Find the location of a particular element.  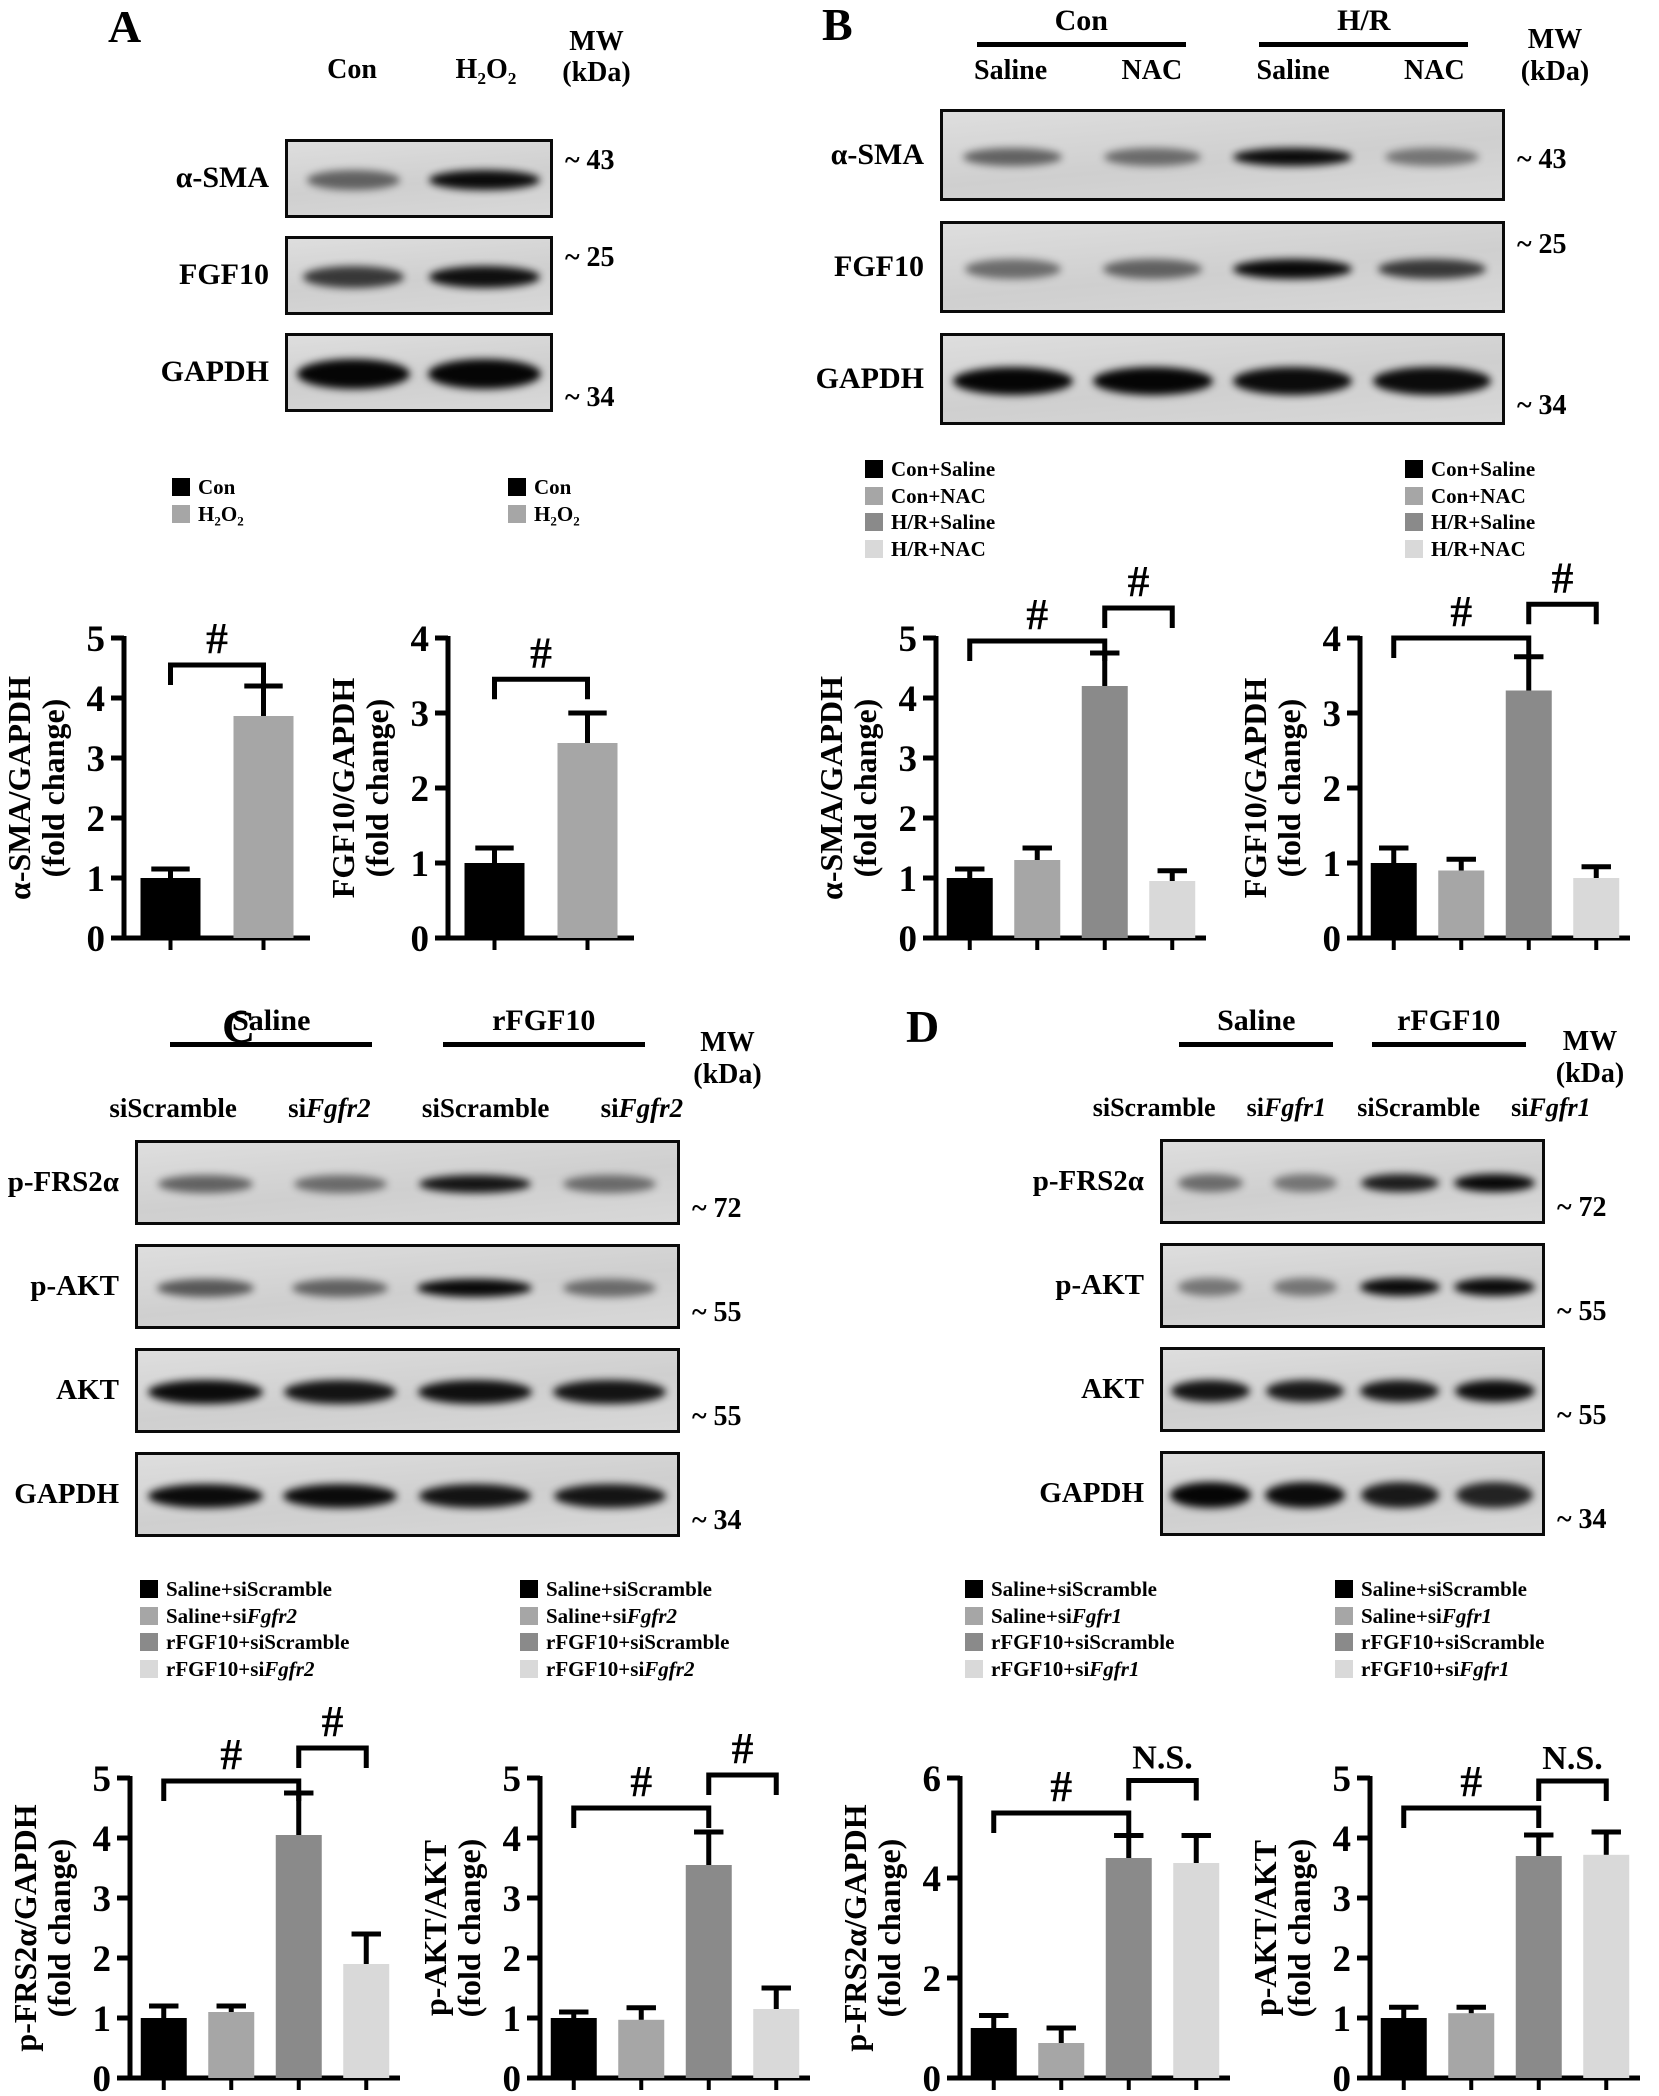

protein-label: α-SMA is located at coordinates (877, 155).